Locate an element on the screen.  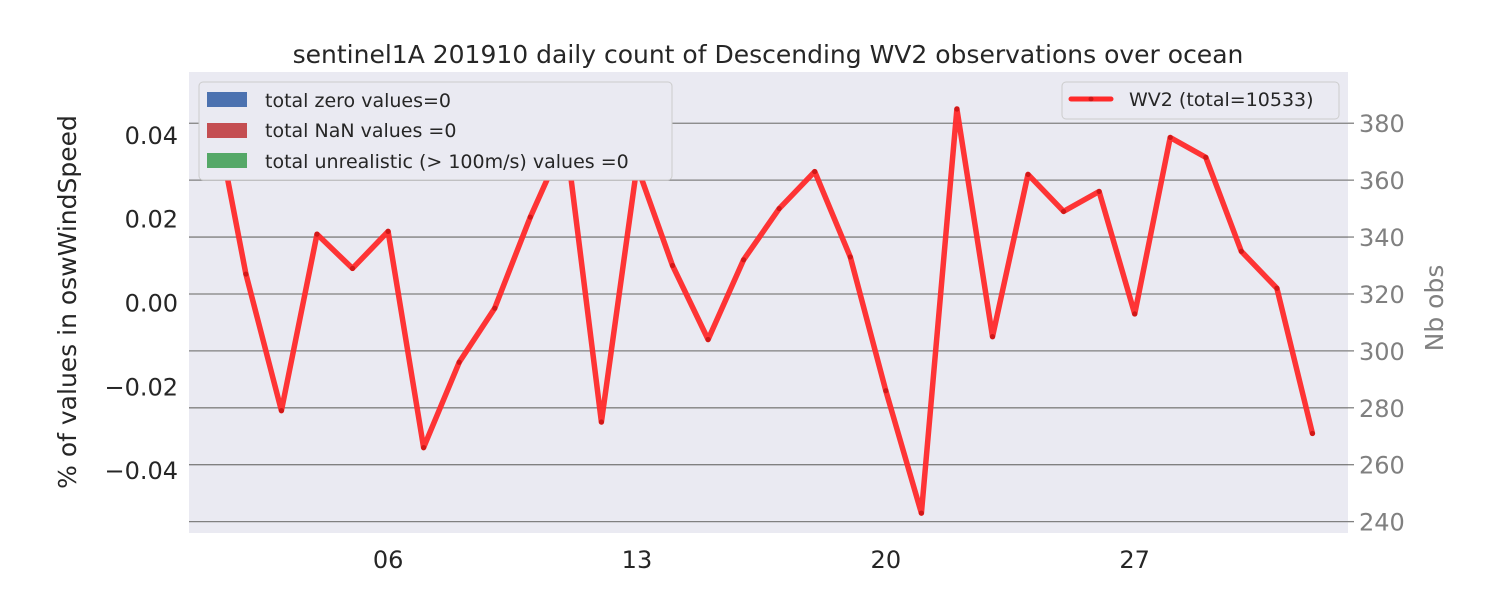
legend-nan-values: total NaN values =0 is located at coordinates (360, 131).